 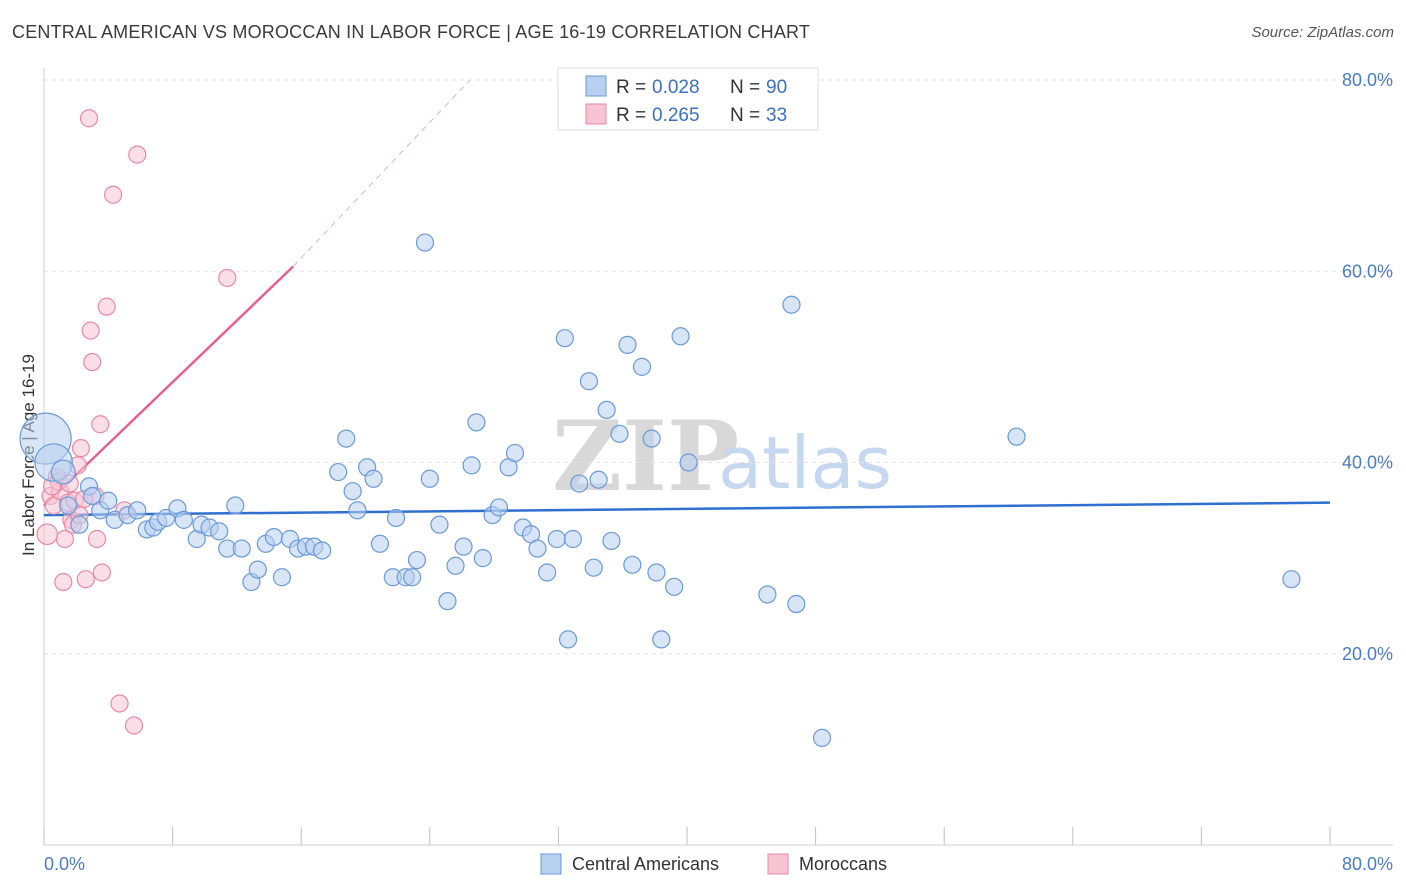 What do you see at coordinates (776, 115) in the screenshot?
I see `legend-n-value-pink: 33` at bounding box center [776, 115].